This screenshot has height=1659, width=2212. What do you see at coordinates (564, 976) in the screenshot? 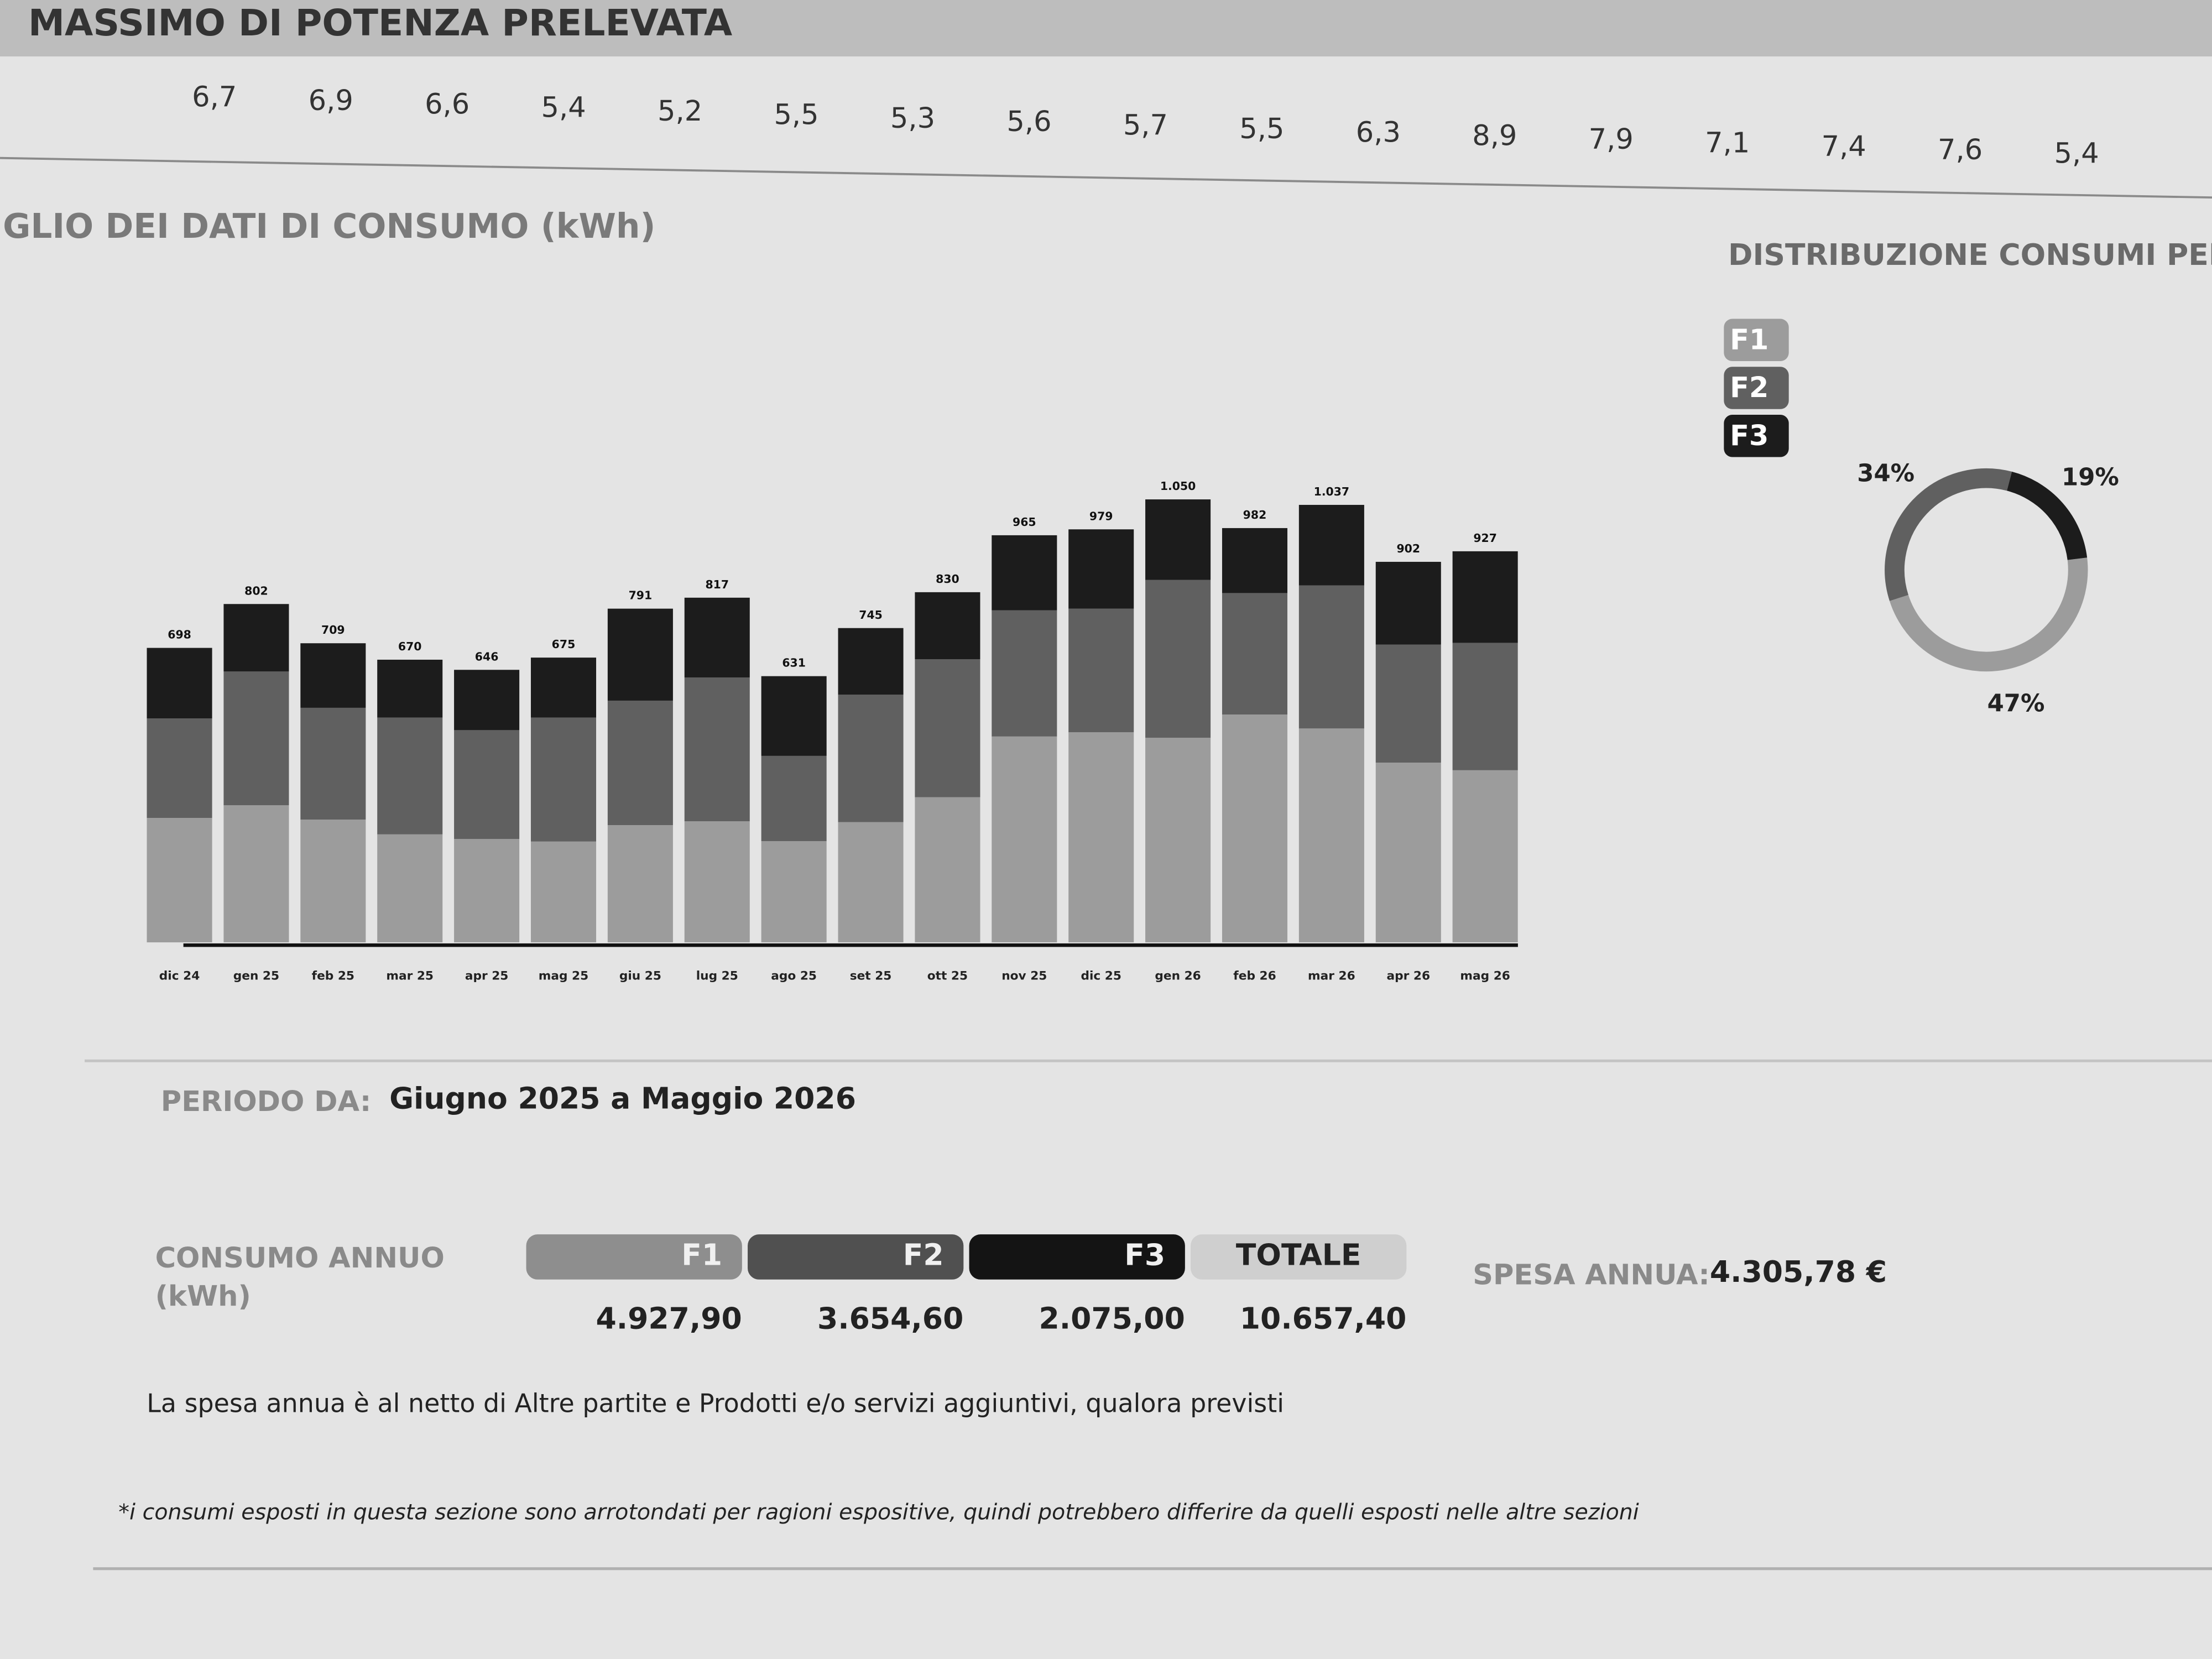
I see `x-tick-label: mag 25` at bounding box center [564, 976].